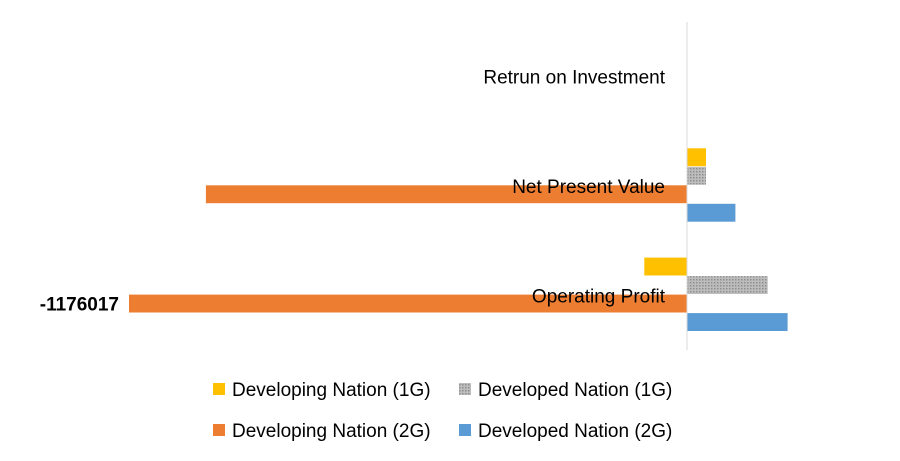 The height and width of the screenshot is (461, 900). What do you see at coordinates (737, 322) in the screenshot?
I see `bar-developed-nation-2g-operating-profit` at bounding box center [737, 322].